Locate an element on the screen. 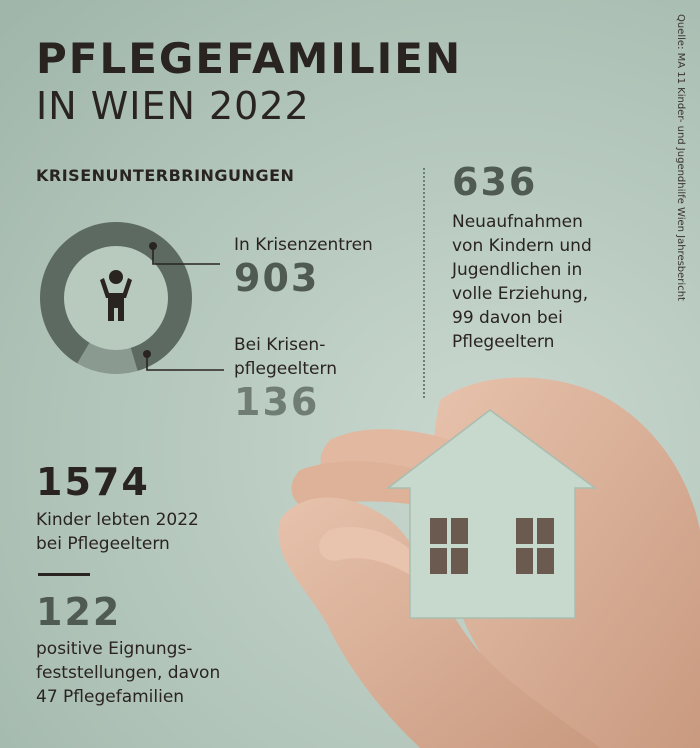  text-suitability-1: positive Eignungs- is located at coordinates (114, 649).